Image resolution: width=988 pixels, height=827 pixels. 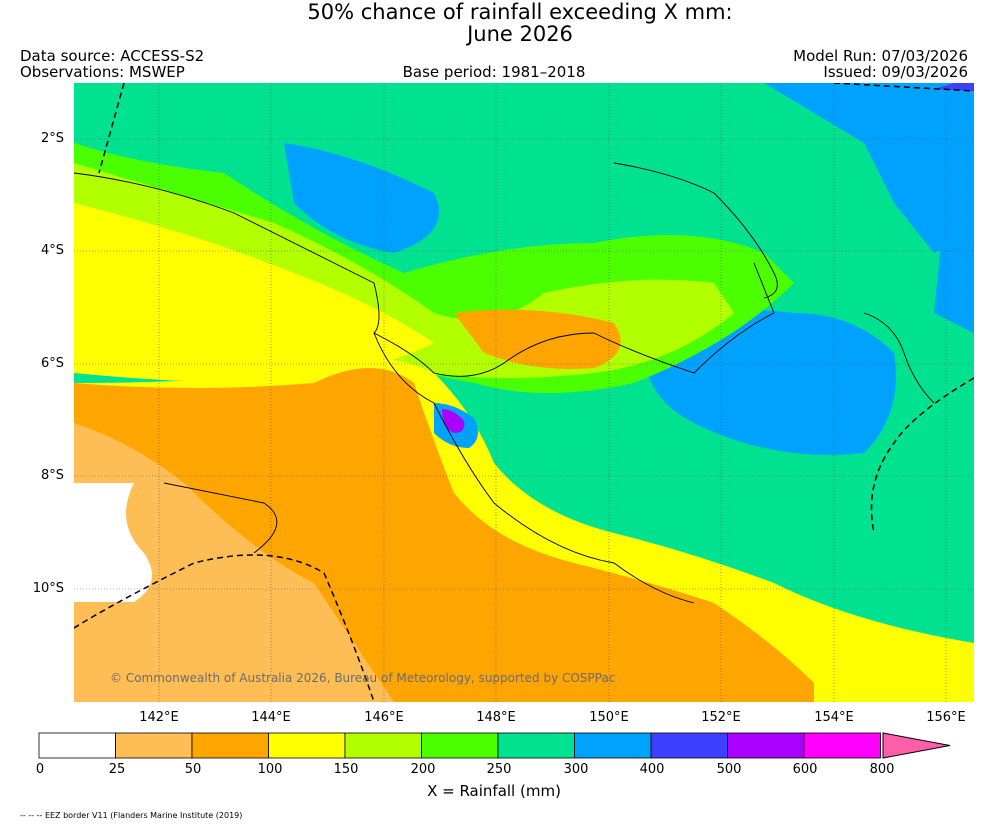 What do you see at coordinates (346, 769) in the screenshot?
I see `cbar-tick-150: 150` at bounding box center [346, 769].